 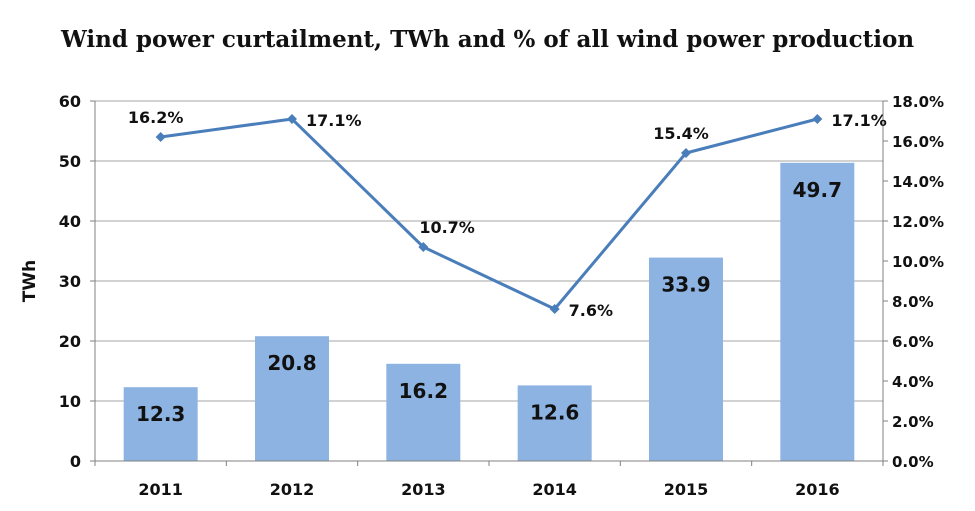 What do you see at coordinates (817, 190) in the screenshot?
I see `bar-data-label: 49.7` at bounding box center [817, 190].